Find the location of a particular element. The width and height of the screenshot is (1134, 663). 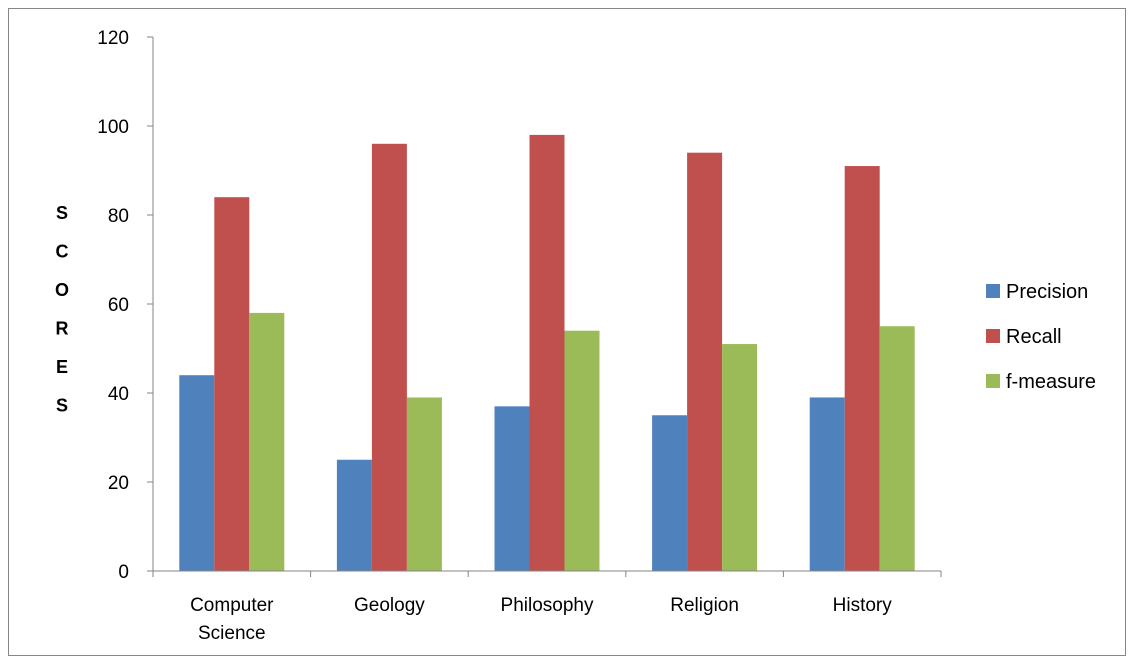

bar-recall-religion is located at coordinates (705, 361).